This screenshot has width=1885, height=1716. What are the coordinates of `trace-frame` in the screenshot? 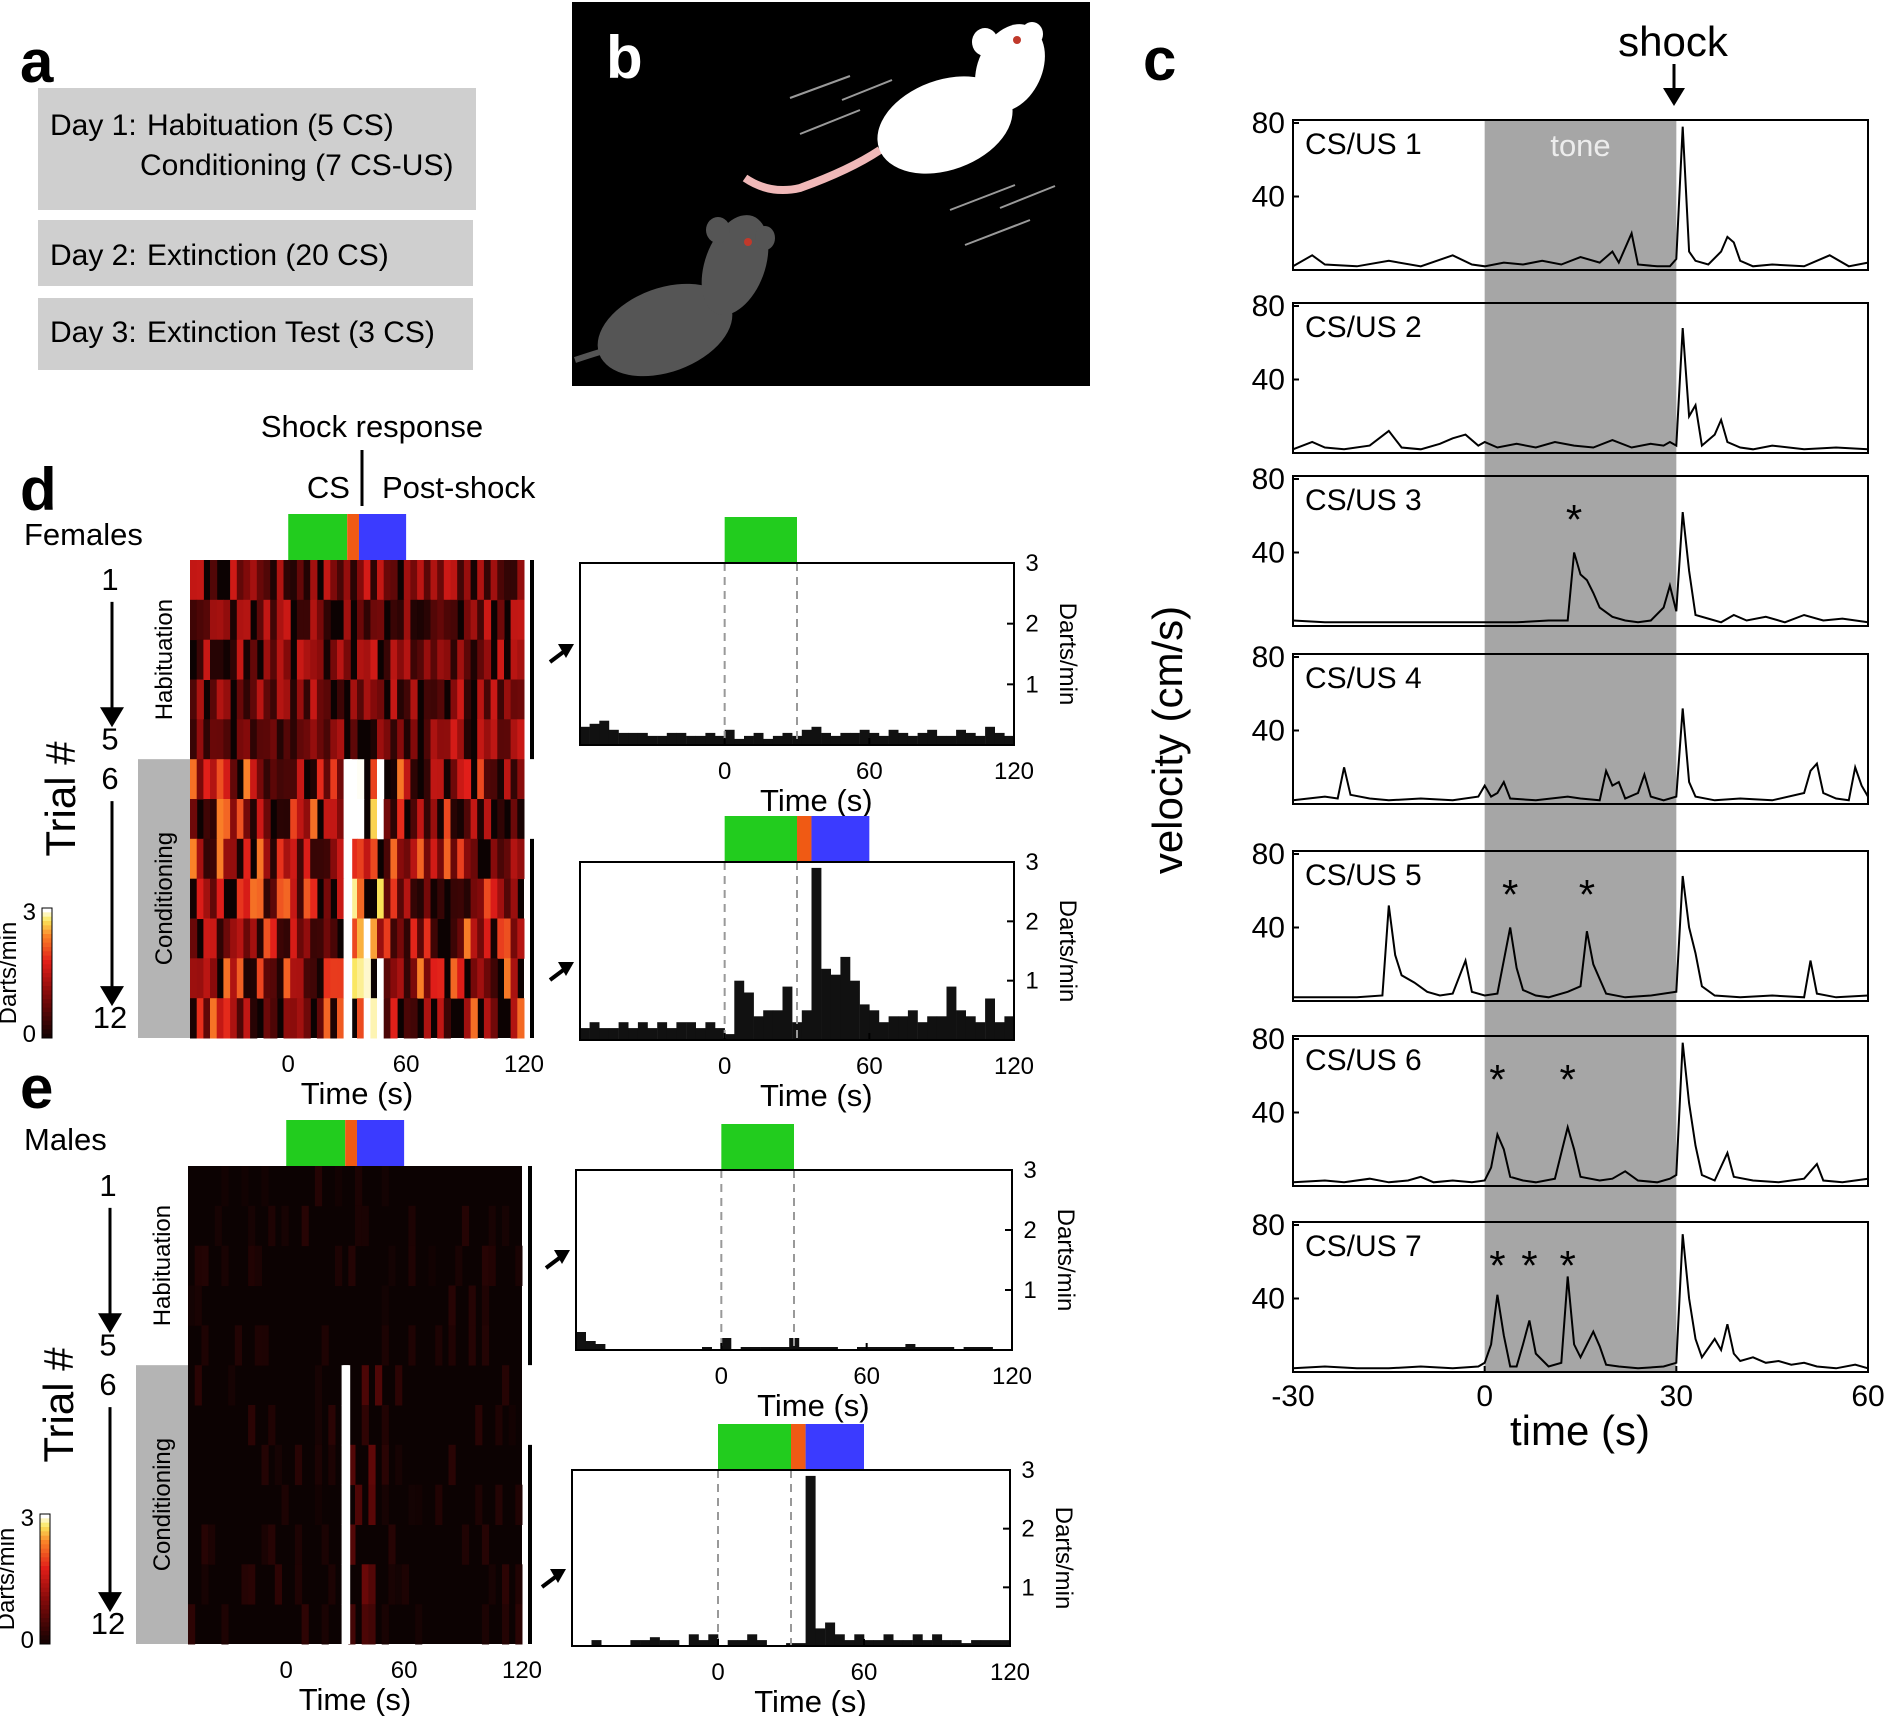 It's located at (1580, 378).